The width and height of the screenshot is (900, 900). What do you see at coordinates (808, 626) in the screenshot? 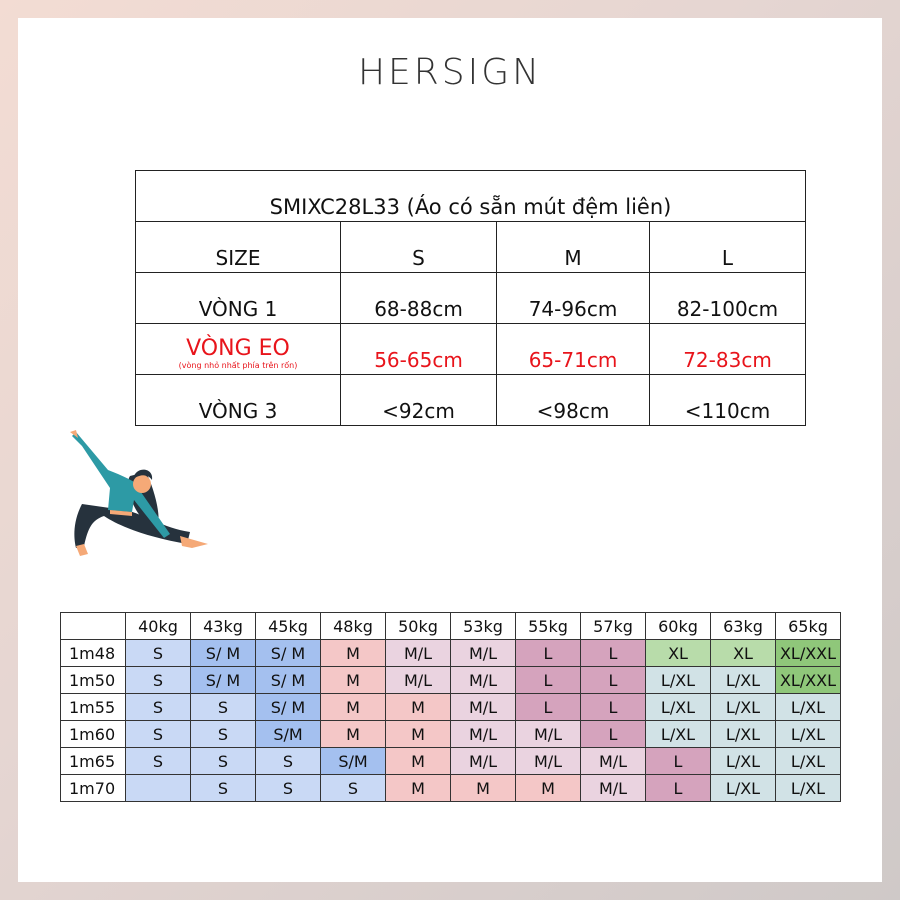
I see `weight-header: 65kg` at bounding box center [808, 626].